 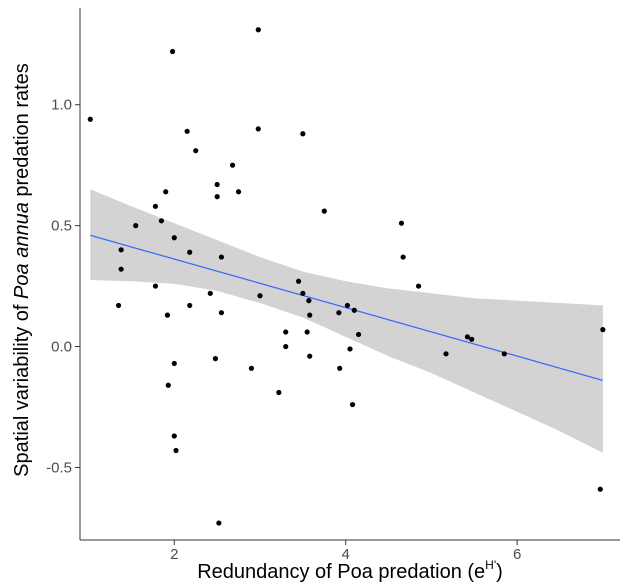 What do you see at coordinates (499, 572) in the screenshot?
I see `x-axis-title-suffix: )` at bounding box center [499, 572].